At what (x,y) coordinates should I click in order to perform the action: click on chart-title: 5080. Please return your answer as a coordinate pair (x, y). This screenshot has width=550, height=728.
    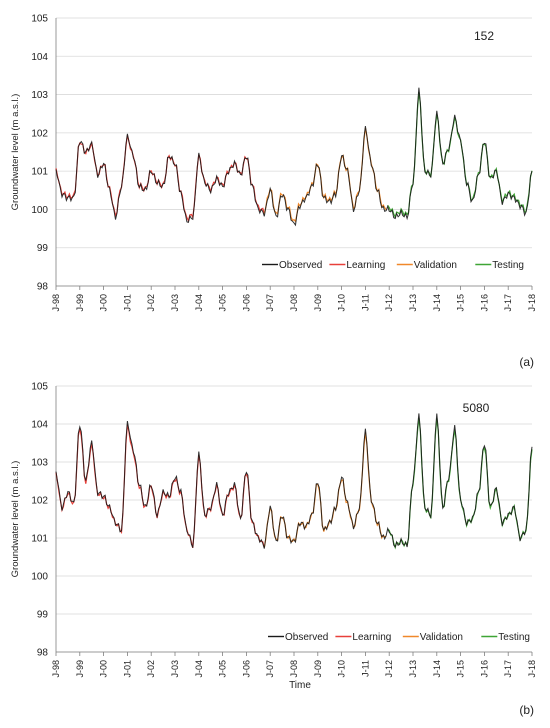
    Looking at the image, I should click on (476, 408).